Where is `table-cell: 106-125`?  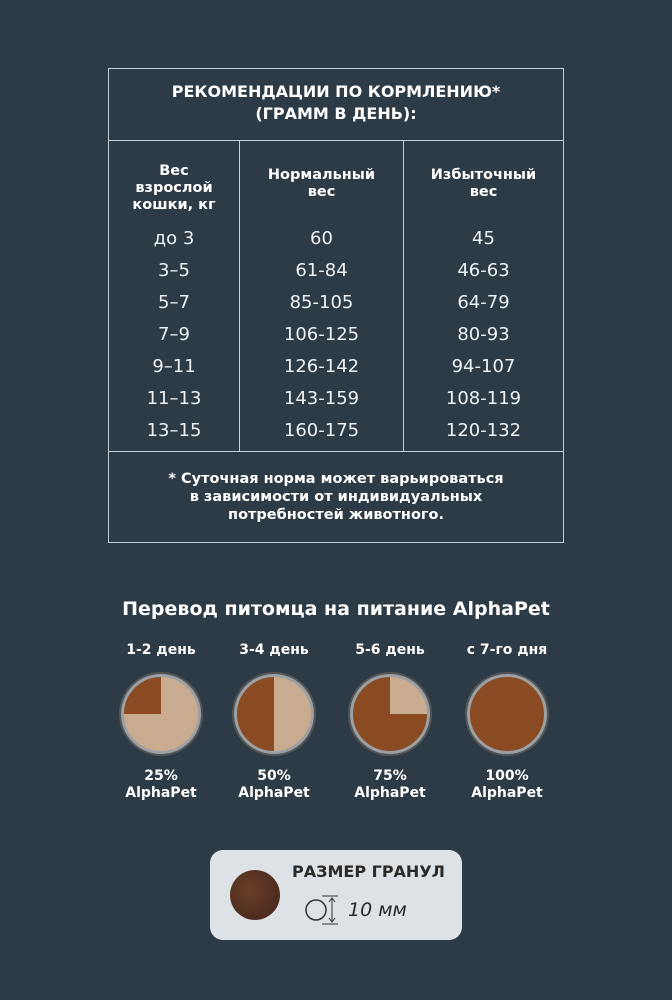 table-cell: 106-125 is located at coordinates (321, 334).